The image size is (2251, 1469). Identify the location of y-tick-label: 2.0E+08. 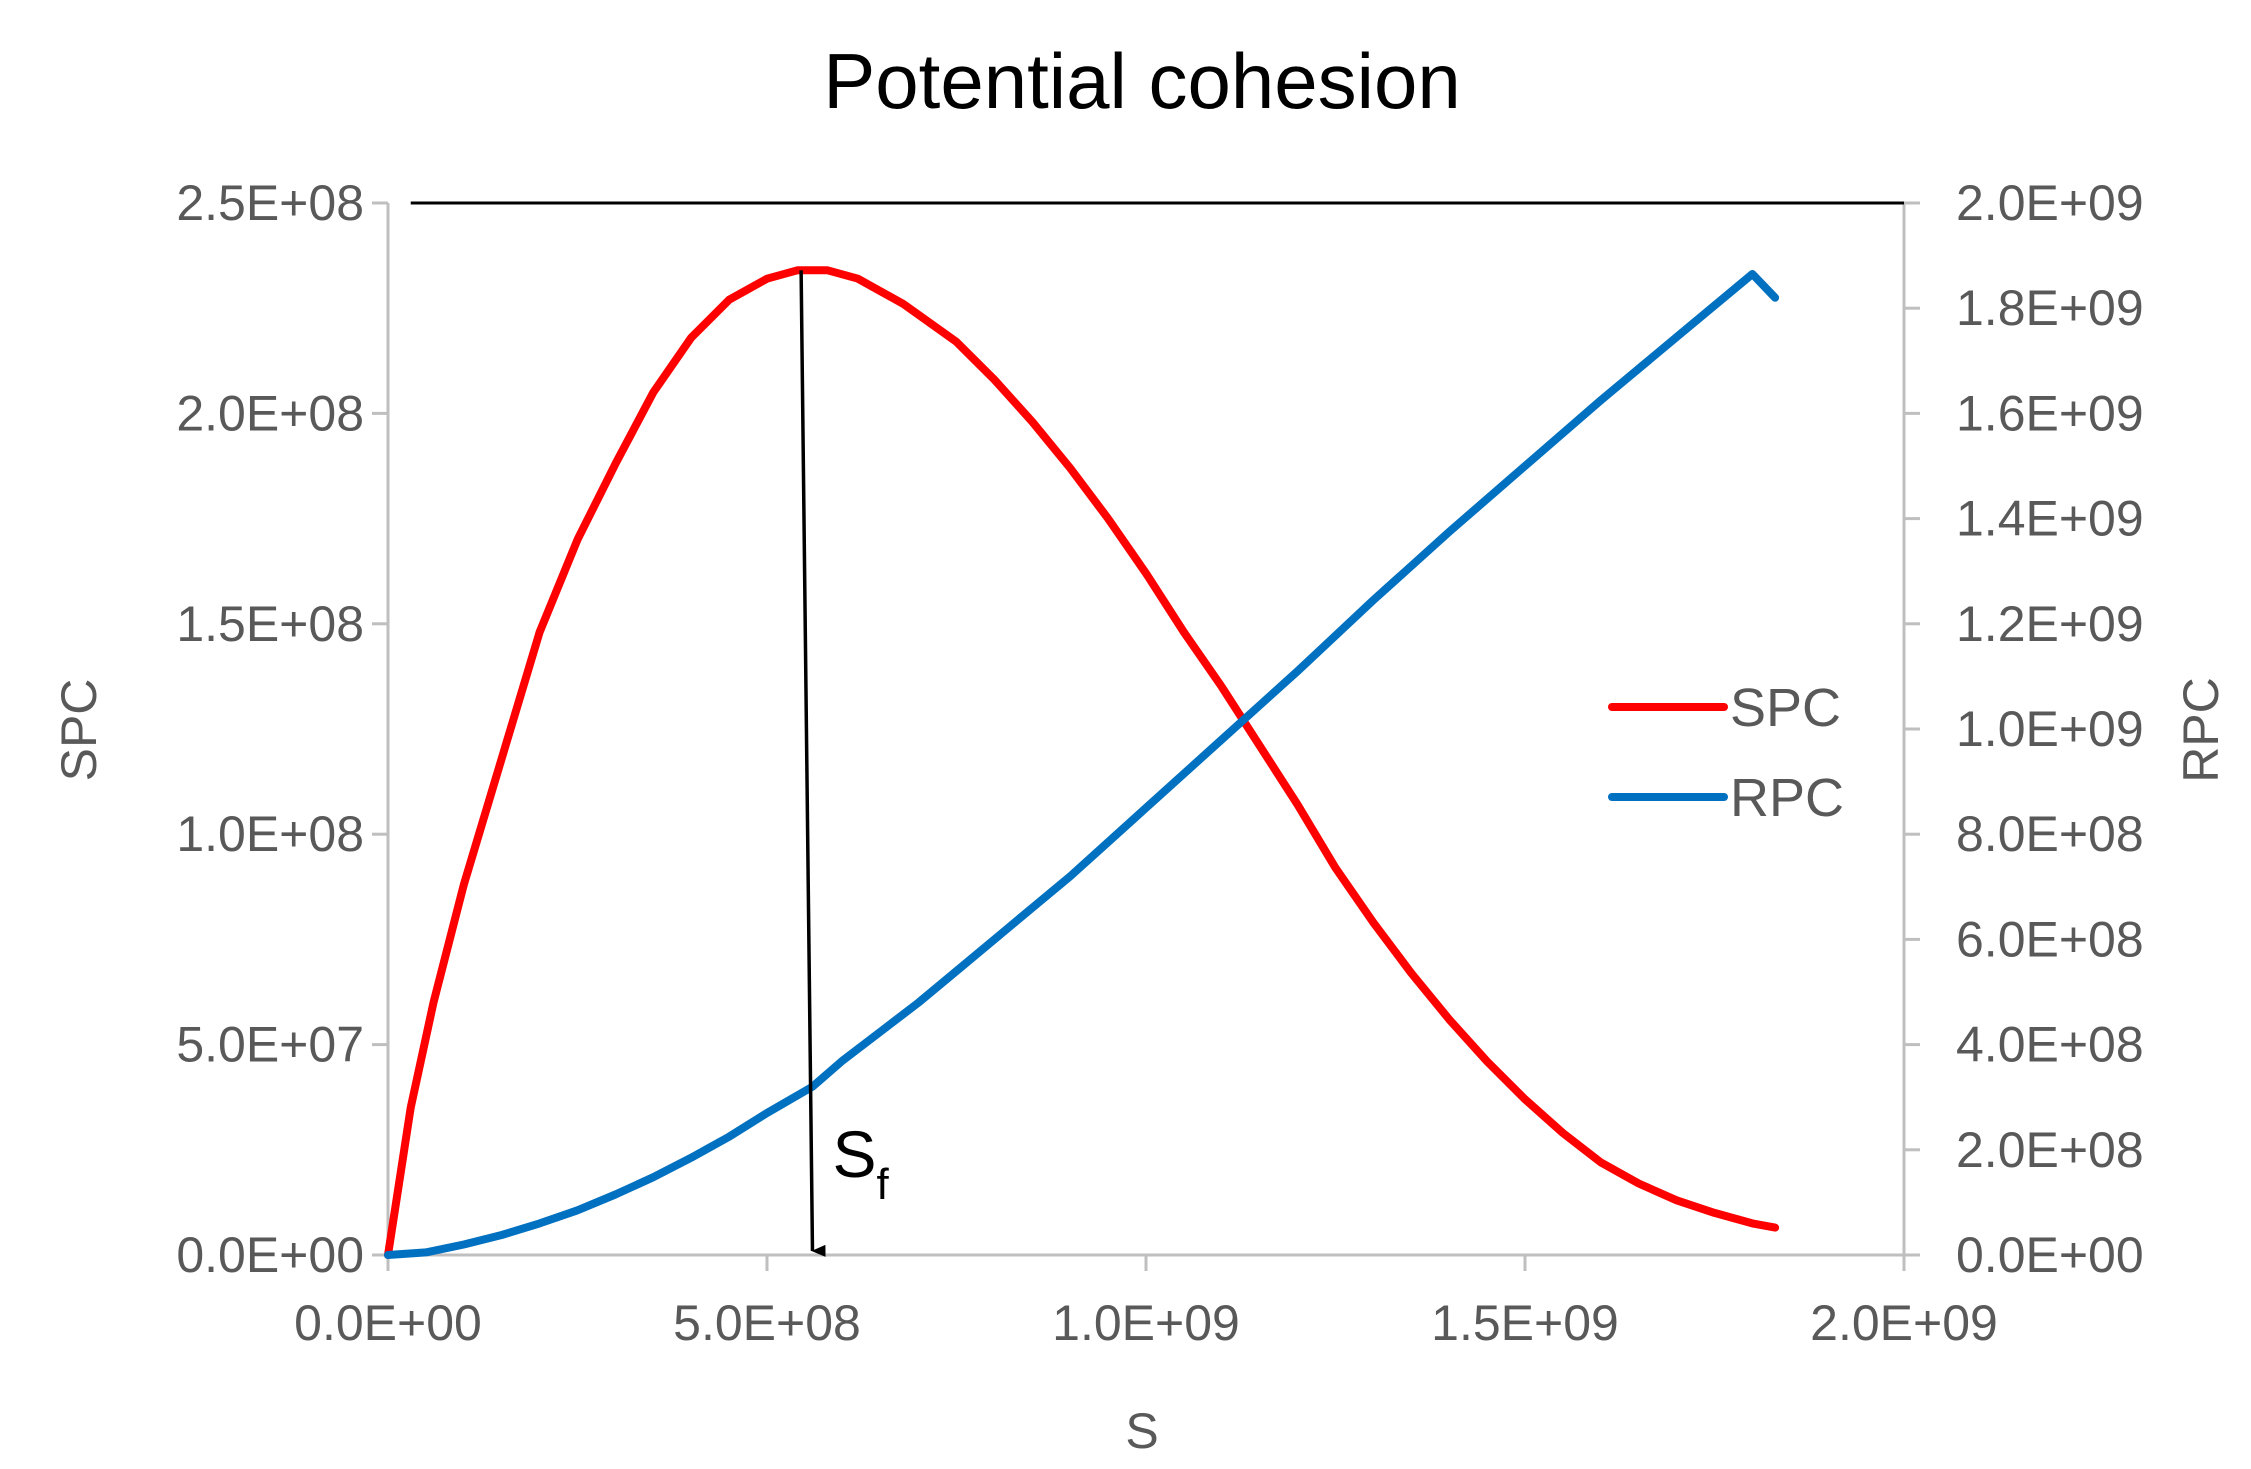
(270, 413).